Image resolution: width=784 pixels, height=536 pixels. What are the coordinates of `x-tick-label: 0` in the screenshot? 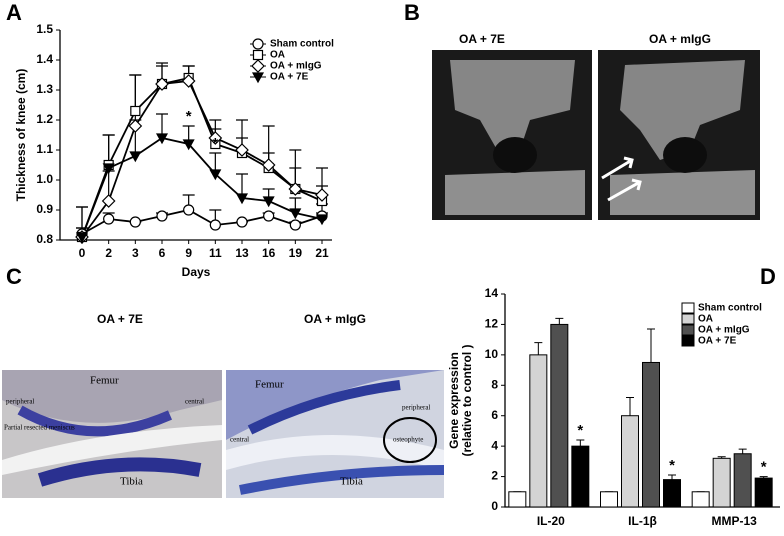 It's located at (82, 253).